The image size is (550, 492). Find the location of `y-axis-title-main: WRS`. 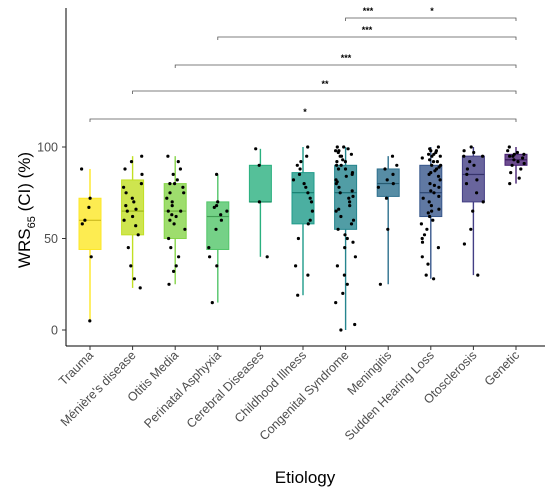

y-axis-title-main: WRS is located at coordinates (24, 248).